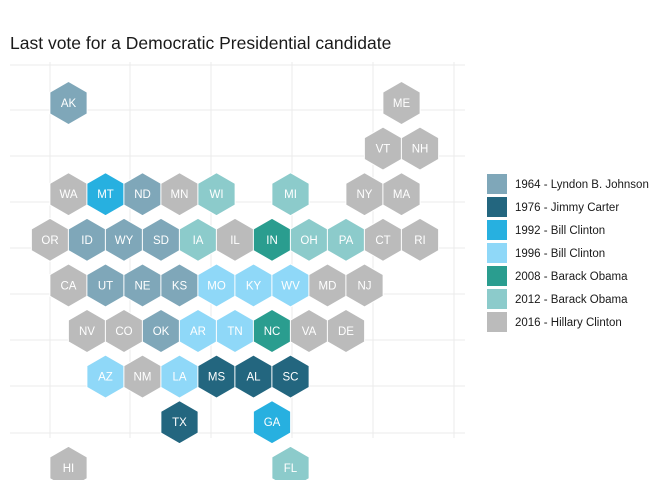 The width and height of the screenshot is (672, 480). I want to click on state-label: MO, so click(216, 286).